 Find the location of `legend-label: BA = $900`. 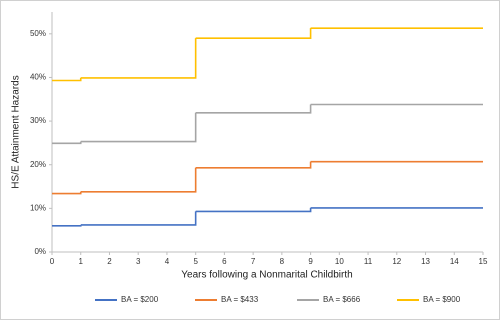

legend-label: BA = $900 is located at coordinates (442, 299).